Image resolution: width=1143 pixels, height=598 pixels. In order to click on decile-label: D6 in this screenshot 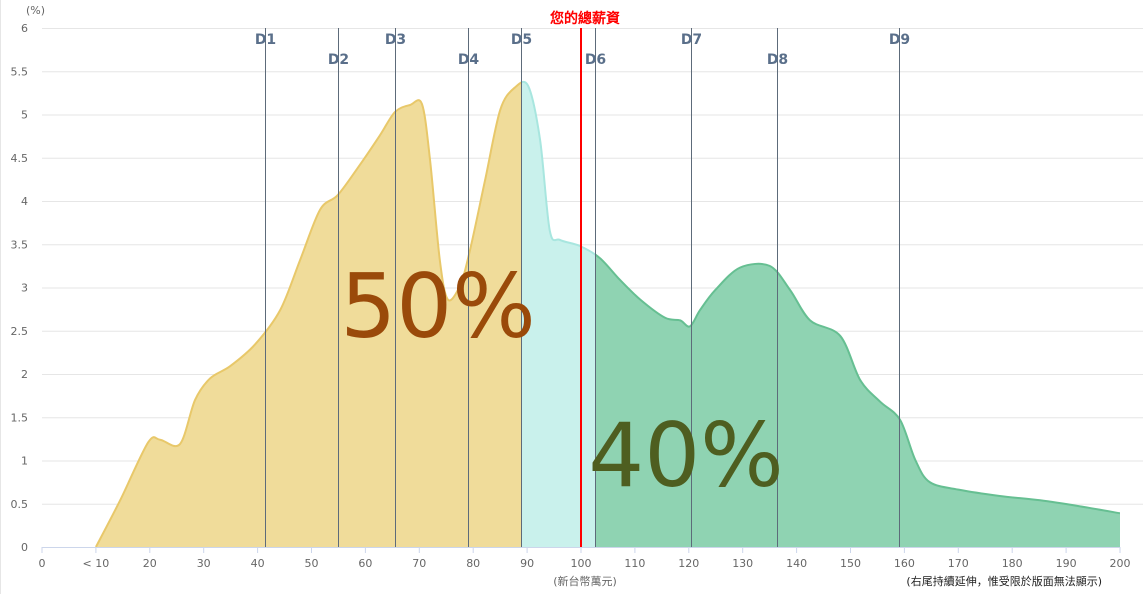, I will do `click(595, 60)`.